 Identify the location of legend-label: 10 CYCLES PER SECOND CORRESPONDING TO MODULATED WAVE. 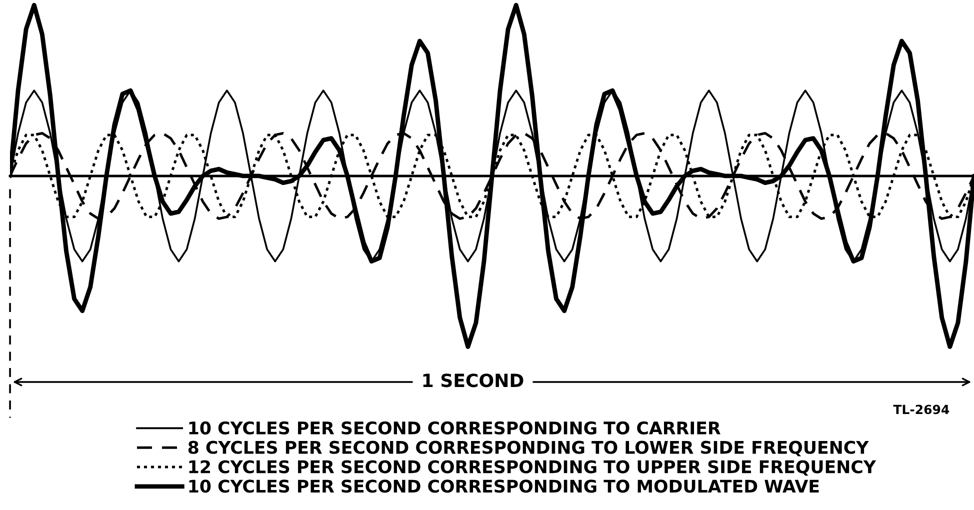
(504, 486).